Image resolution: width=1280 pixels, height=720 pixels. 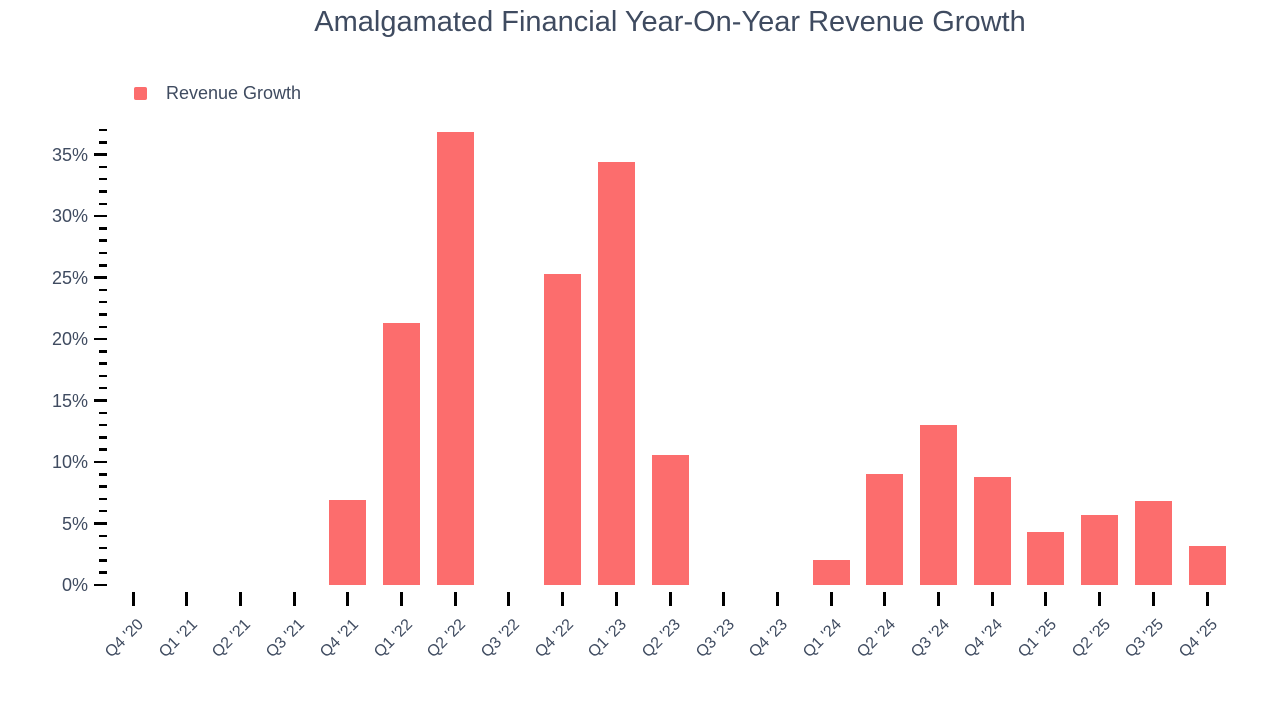 What do you see at coordinates (69, 400) in the screenshot?
I see `y-axis-tick-label: 15%` at bounding box center [69, 400].